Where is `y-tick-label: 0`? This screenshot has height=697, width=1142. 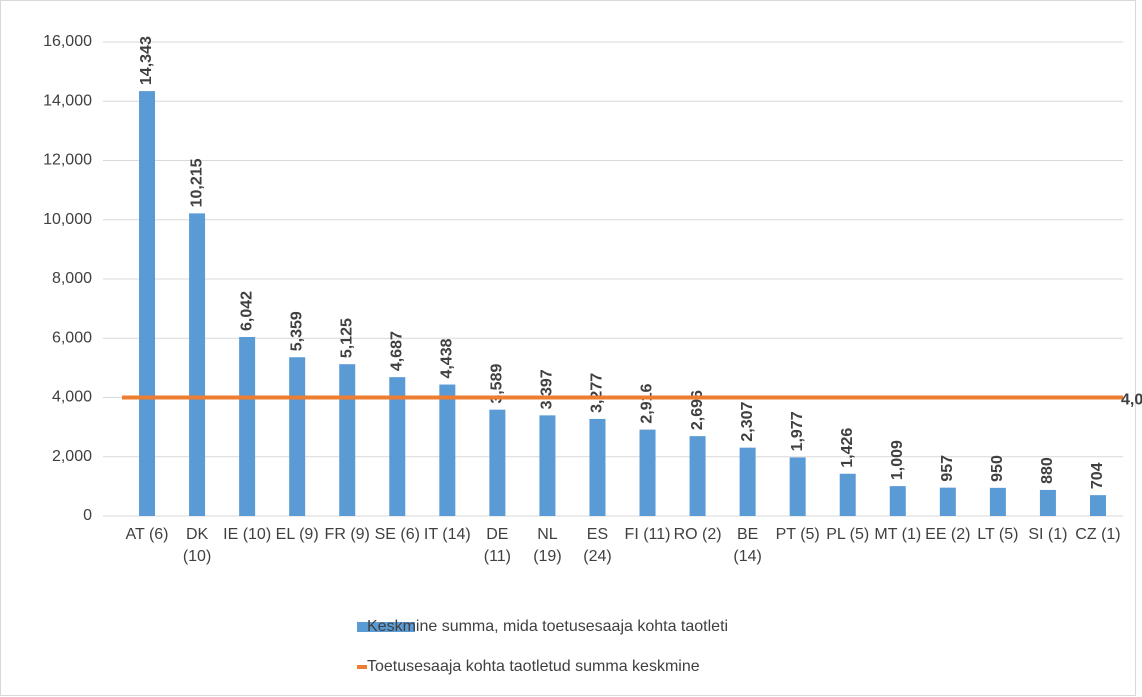 y-tick-label: 0 is located at coordinates (87, 515).